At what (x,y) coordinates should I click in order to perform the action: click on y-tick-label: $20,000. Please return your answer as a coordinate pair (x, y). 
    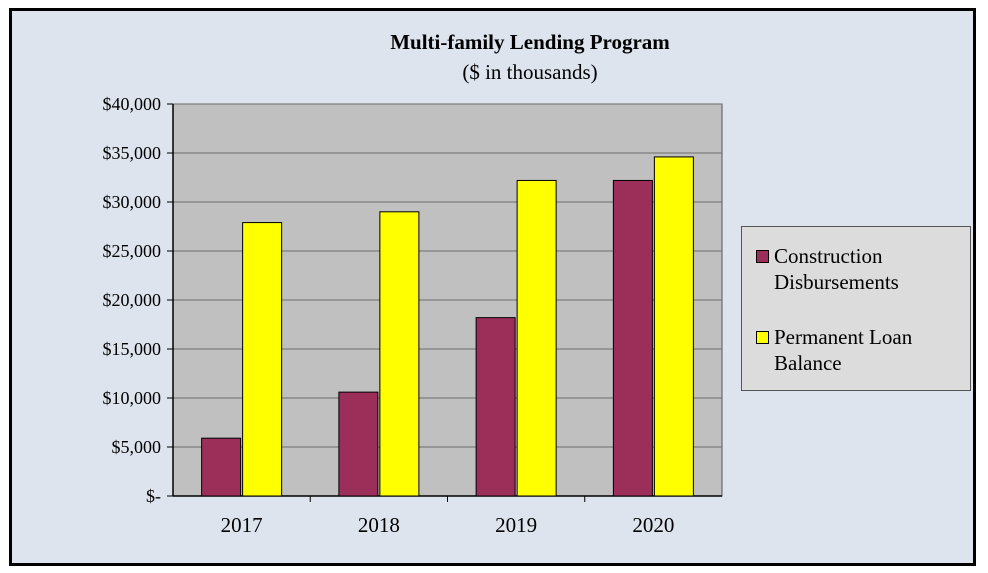
    Looking at the image, I should click on (132, 300).